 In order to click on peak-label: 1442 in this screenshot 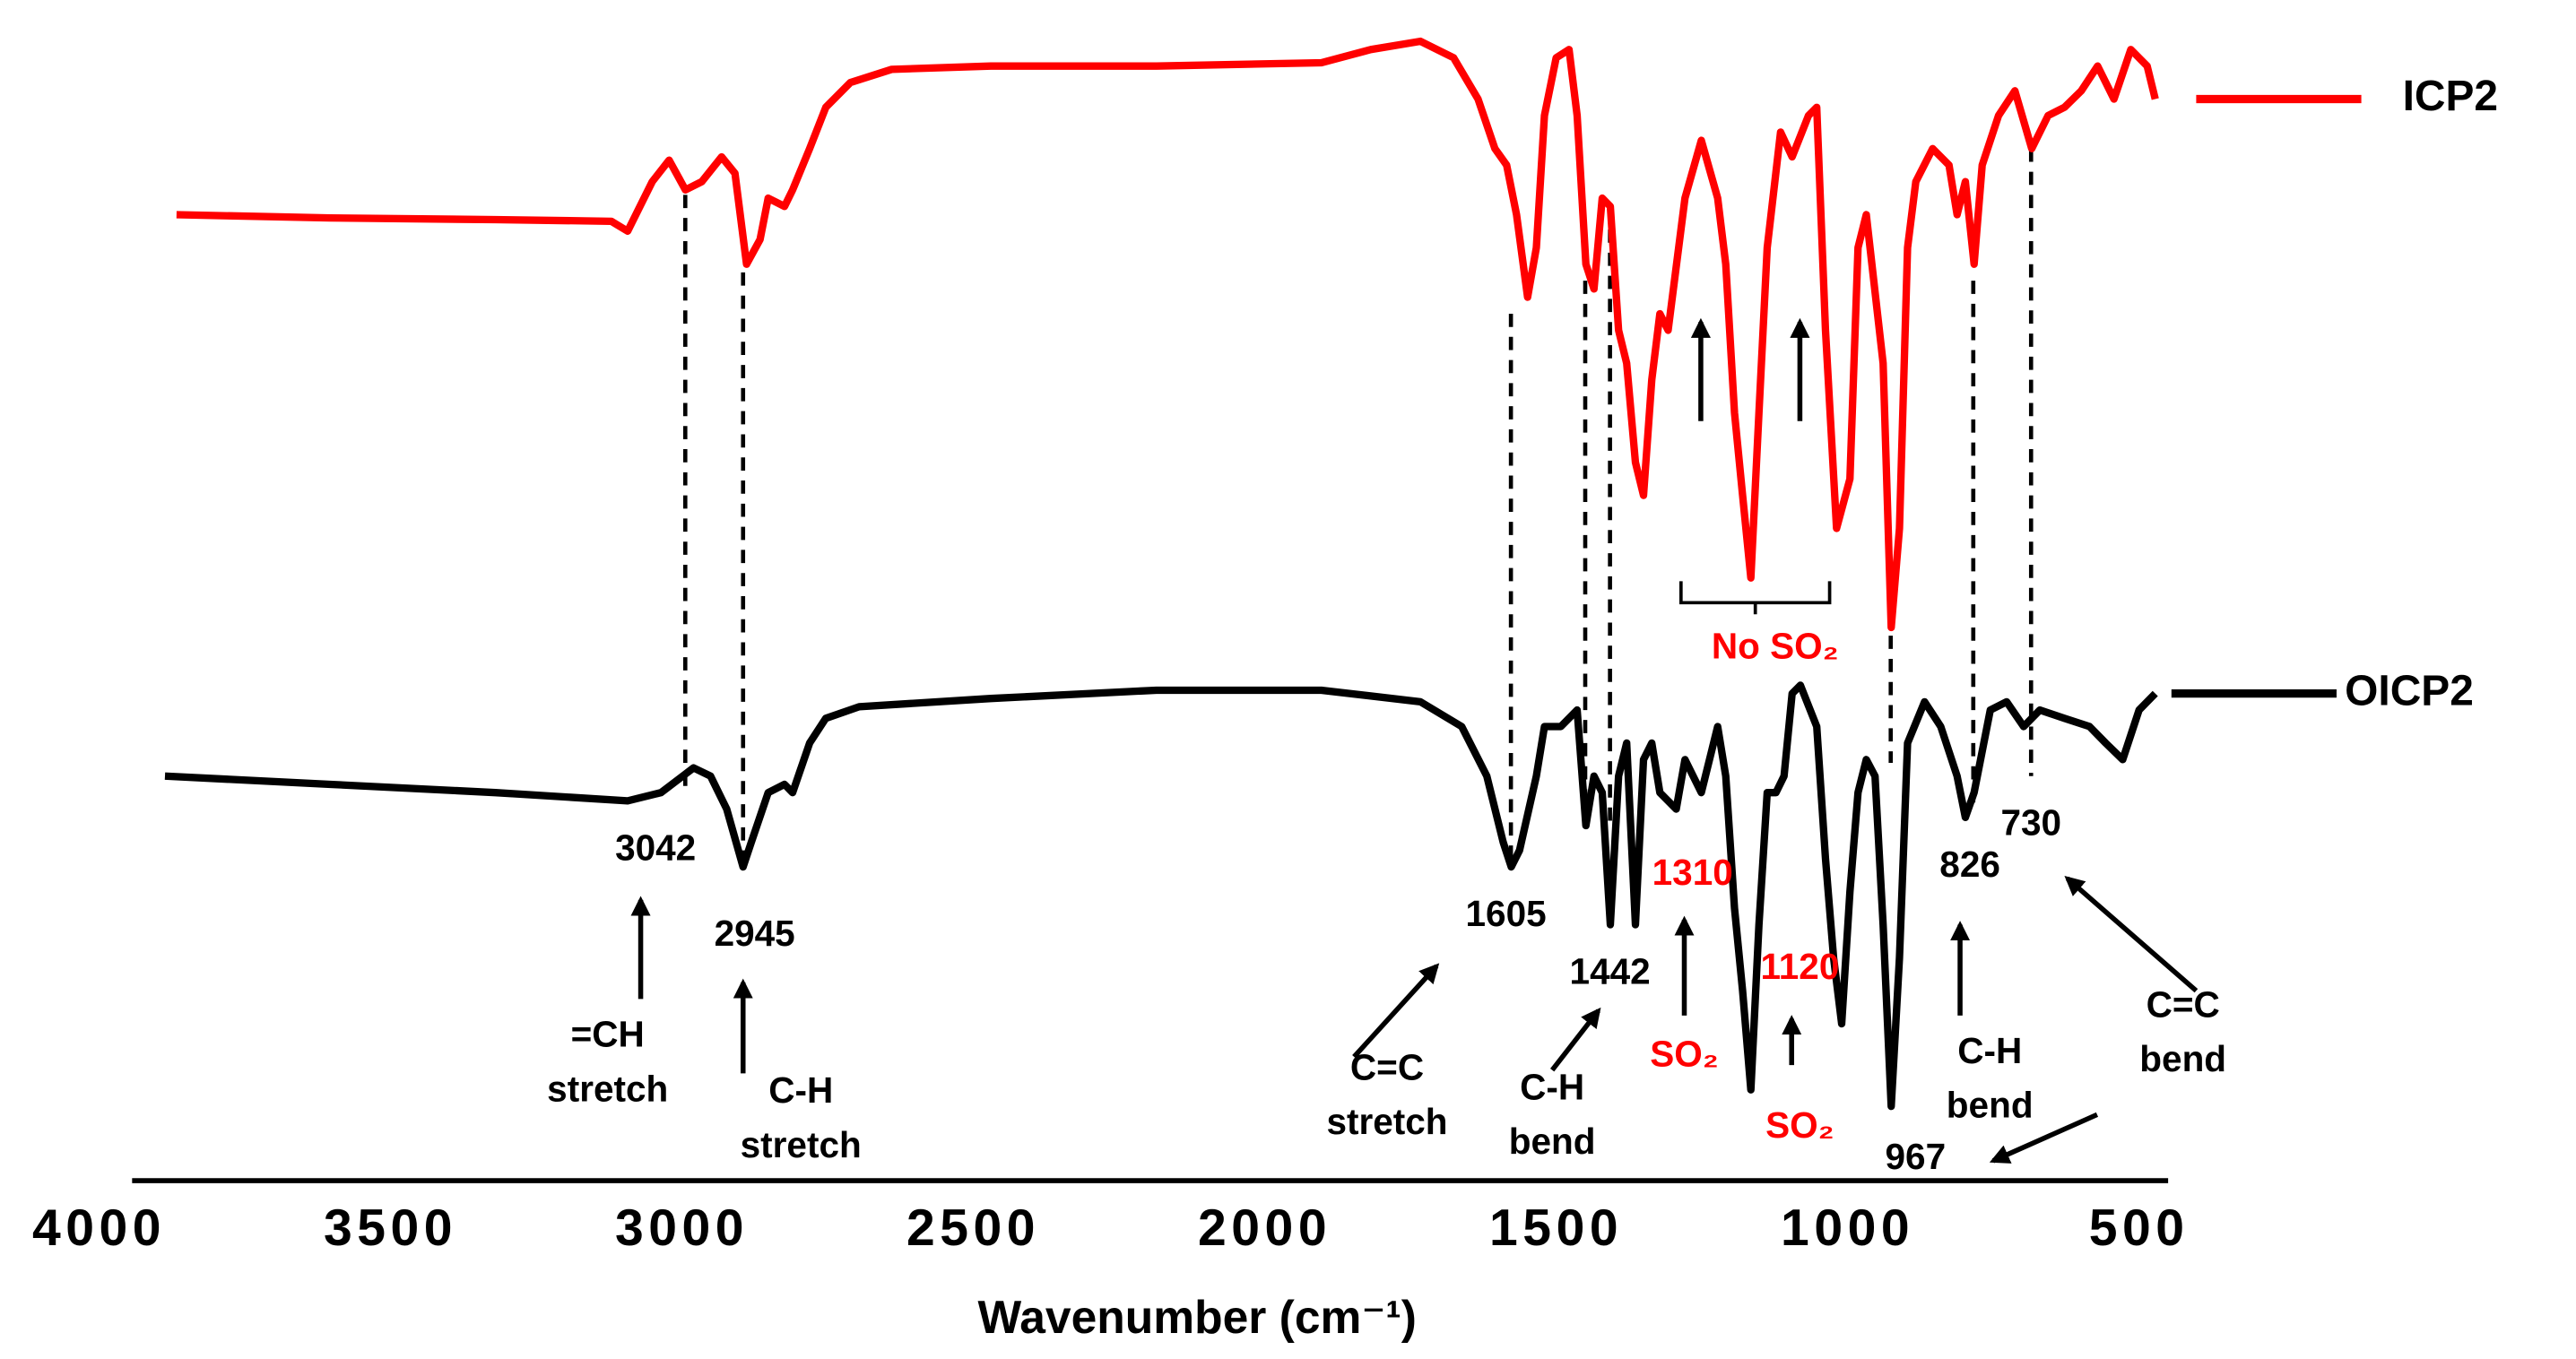, I will do `click(1610, 971)`.